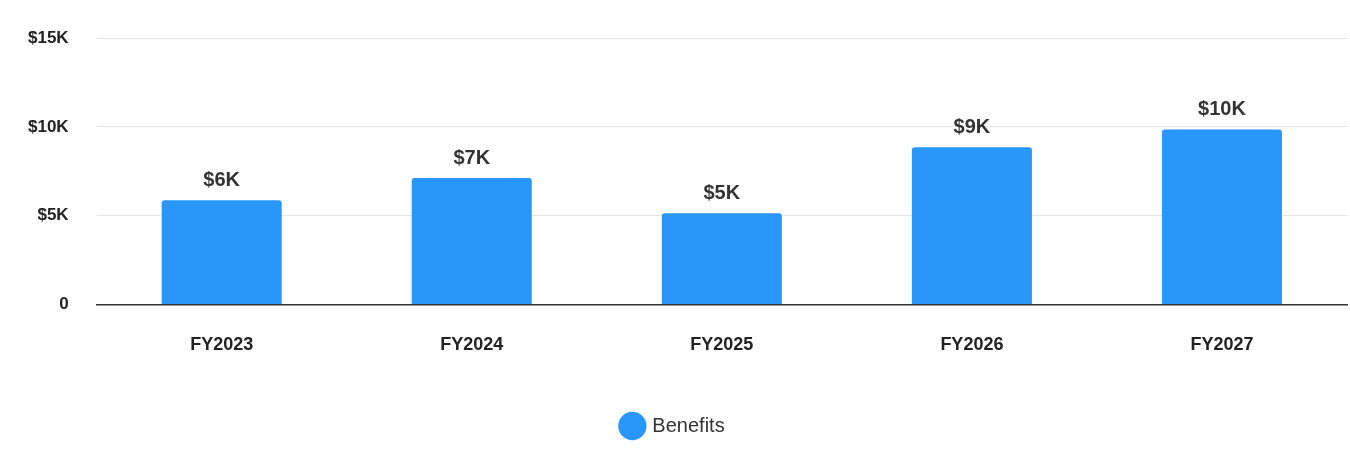  What do you see at coordinates (722, 344) in the screenshot?
I see `x-tick-label: FY2025` at bounding box center [722, 344].